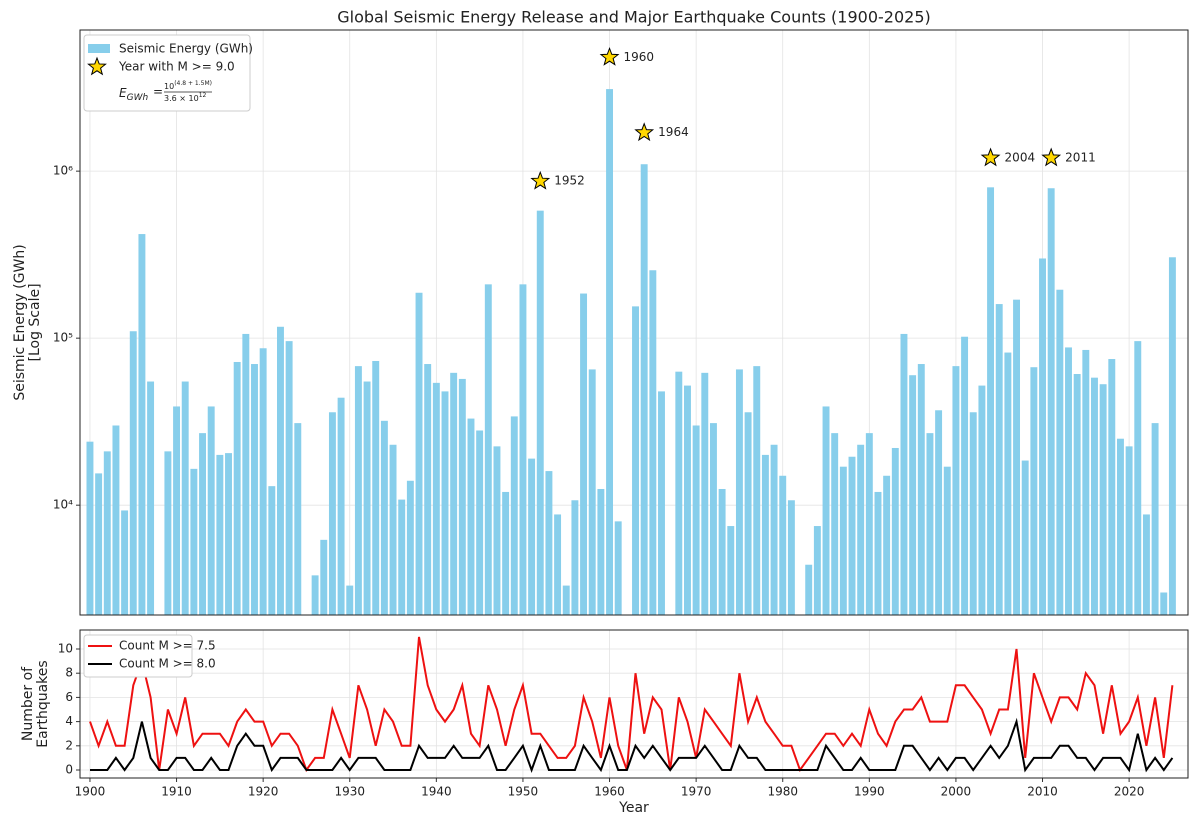 Image resolution: width=1200 pixels, height=825 pixels. Describe the element at coordinates (185, 97) in the screenshot. I see `formula-den: 3.6 × 10¹²` at that location.